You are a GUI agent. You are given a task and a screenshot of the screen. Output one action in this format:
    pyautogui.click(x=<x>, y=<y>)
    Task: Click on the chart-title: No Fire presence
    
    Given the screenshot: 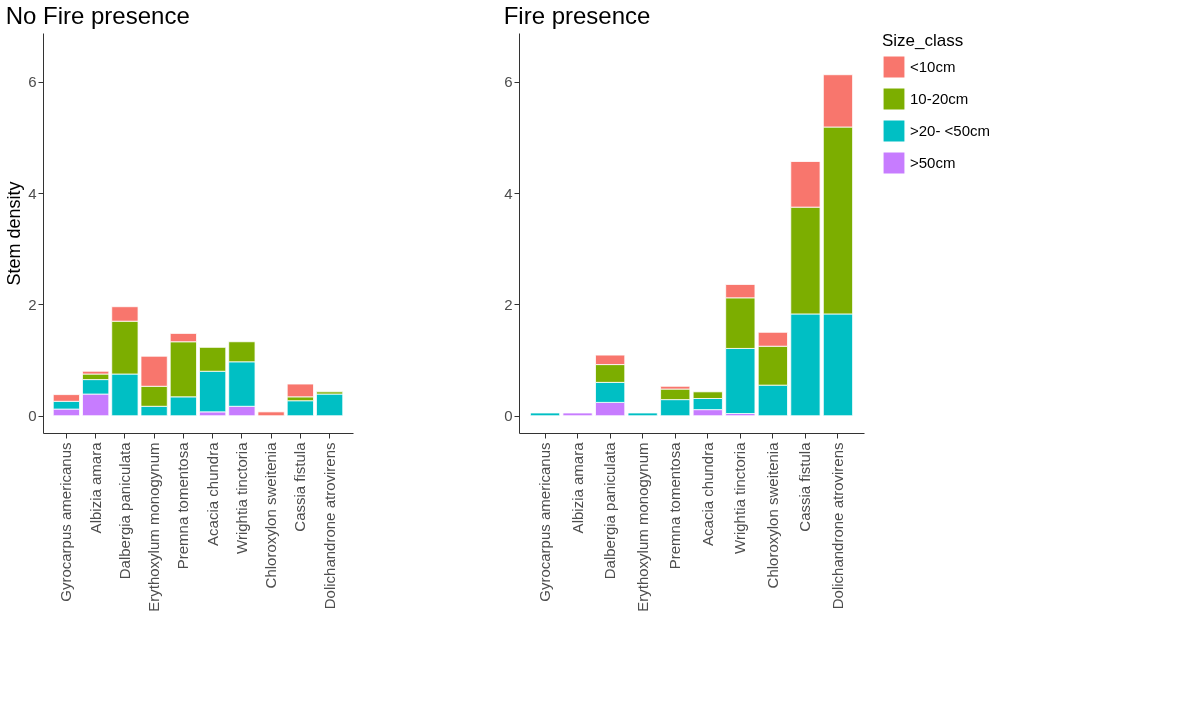 What is the action you would take?
    pyautogui.click(x=97, y=15)
    